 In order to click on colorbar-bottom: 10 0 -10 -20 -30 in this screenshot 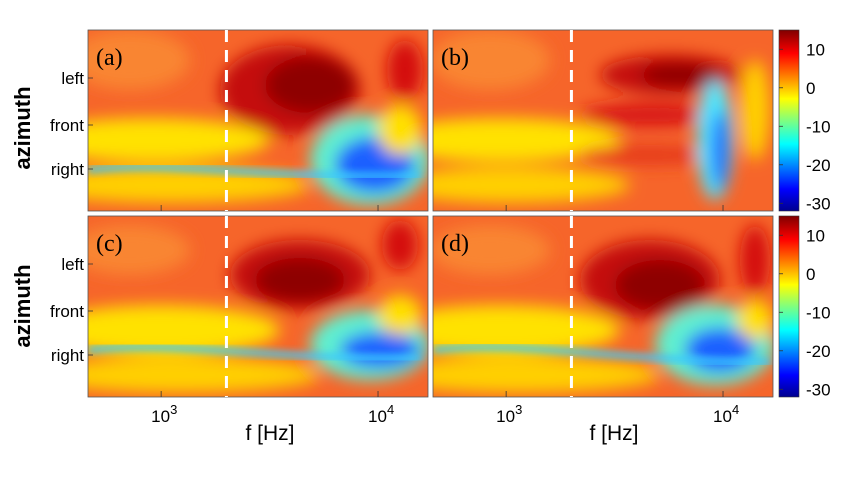, I will do `click(804, 307)`.